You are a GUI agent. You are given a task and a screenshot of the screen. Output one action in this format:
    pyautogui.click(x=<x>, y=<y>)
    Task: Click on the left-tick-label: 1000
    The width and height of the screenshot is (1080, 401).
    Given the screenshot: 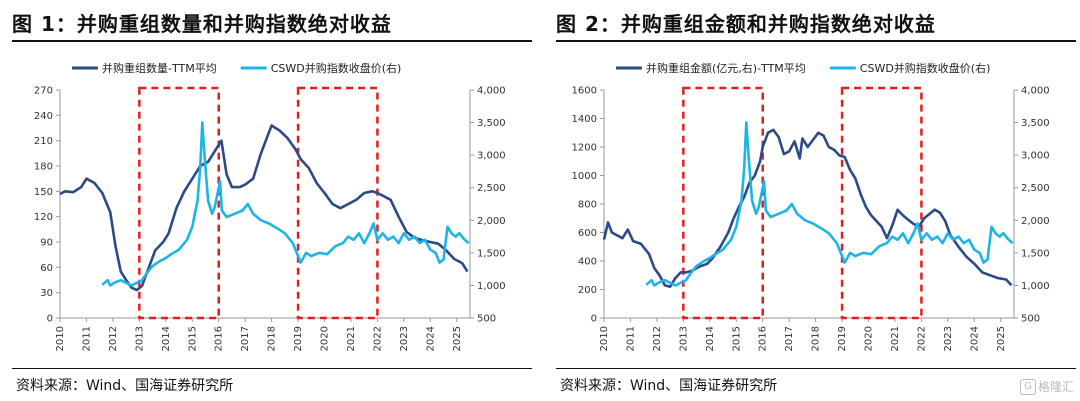 What is the action you would take?
    pyautogui.click(x=584, y=176)
    